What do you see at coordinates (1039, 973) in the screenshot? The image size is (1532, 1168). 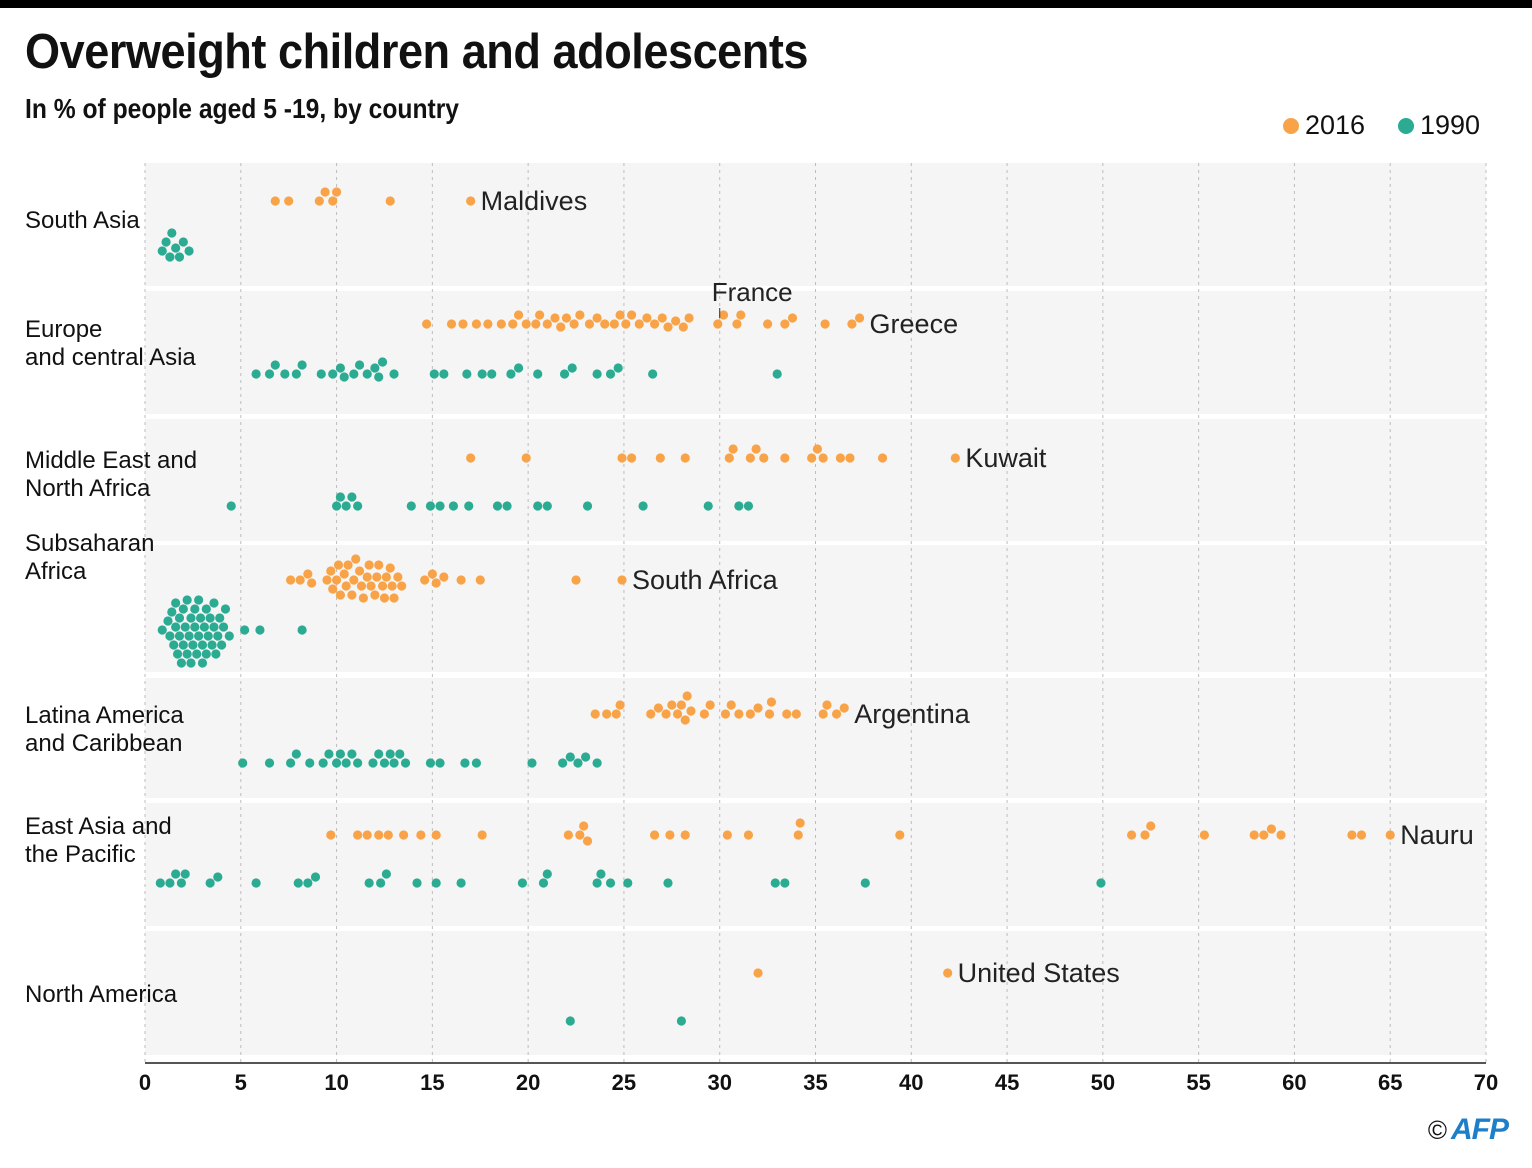 I see `annotation-label: United States` at bounding box center [1039, 973].